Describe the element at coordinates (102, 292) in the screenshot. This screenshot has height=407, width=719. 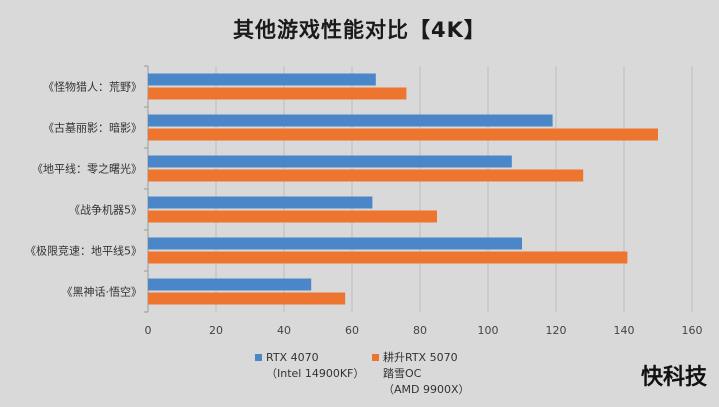
I see `category-label-5: 《黑神话·悟空》` at that location.